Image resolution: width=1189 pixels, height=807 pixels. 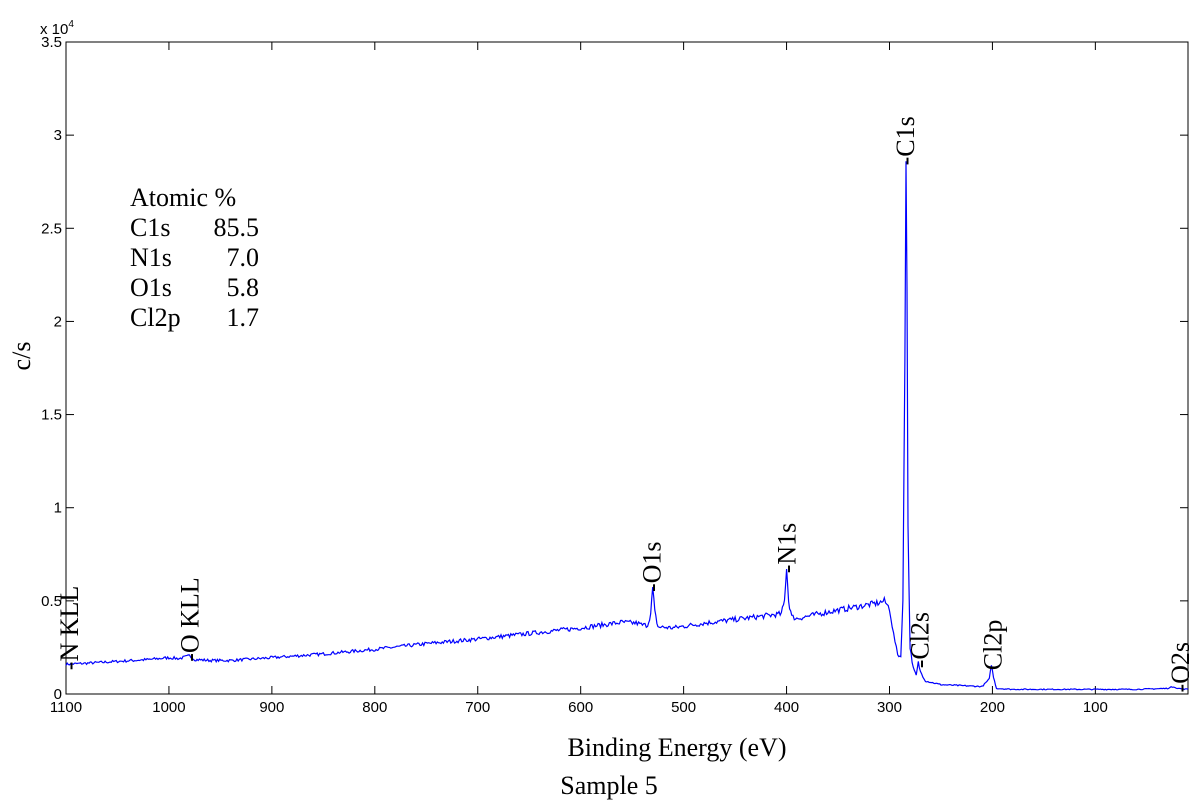 What do you see at coordinates (51, 42) in the screenshot?
I see `y-tick-label: 3.5` at bounding box center [51, 42].